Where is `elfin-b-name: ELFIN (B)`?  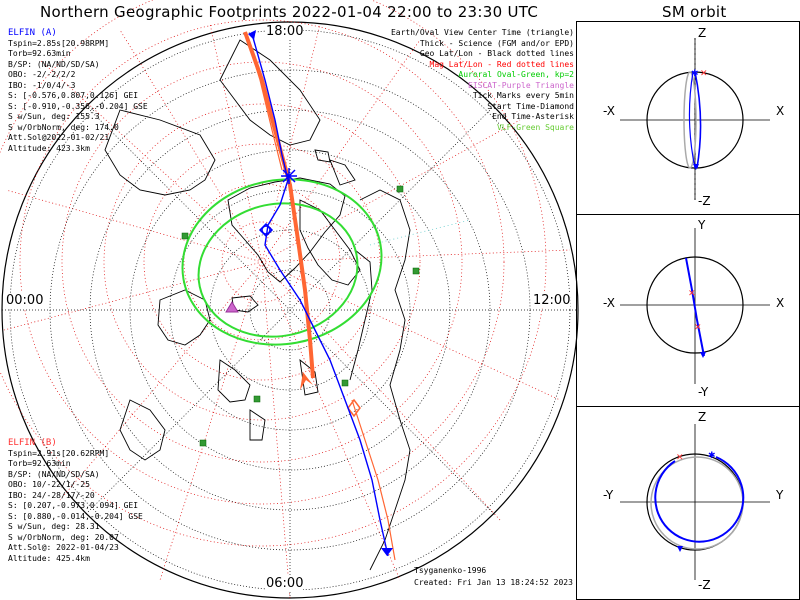
elfin-b-name: ELFIN (B) is located at coordinates (32, 443).